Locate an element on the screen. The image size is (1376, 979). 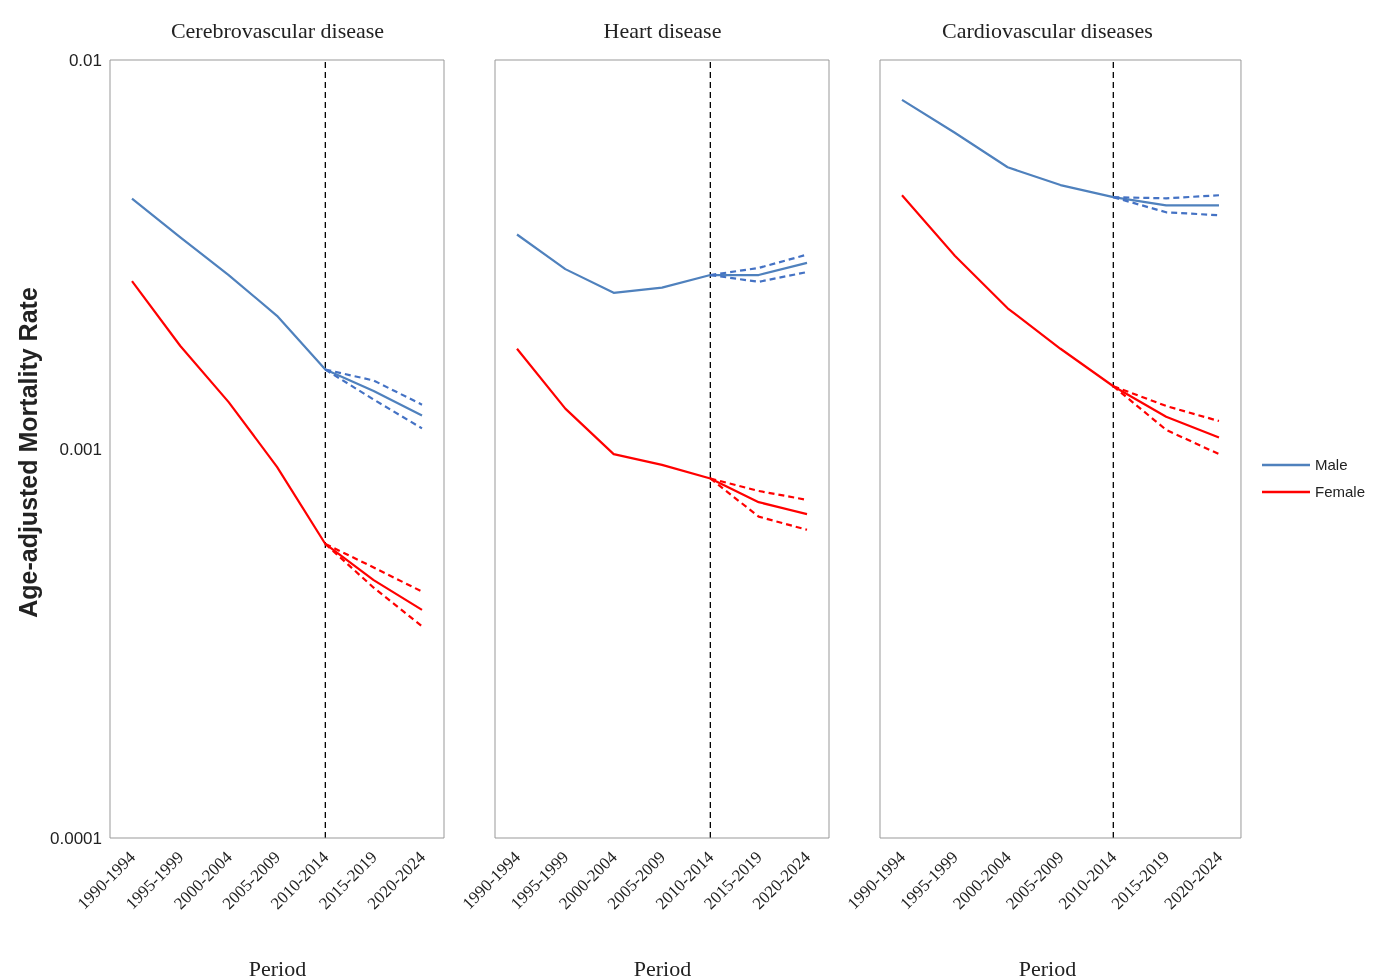
chart-title: Heart disease is located at coordinates (662, 31).